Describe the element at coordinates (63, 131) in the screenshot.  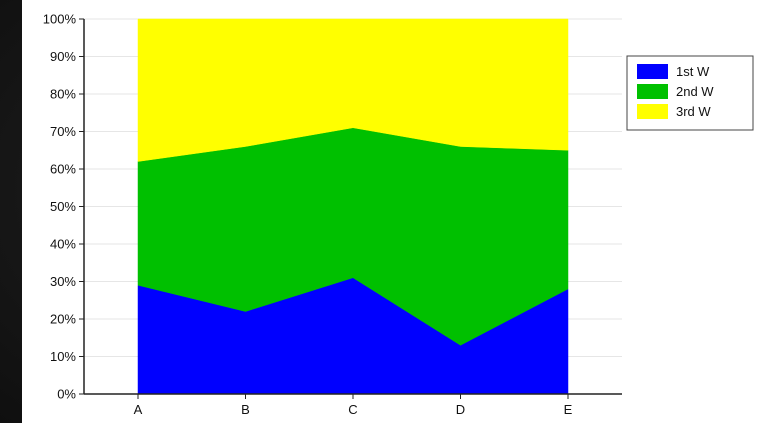
I see `y-tick-label: 70%` at that location.